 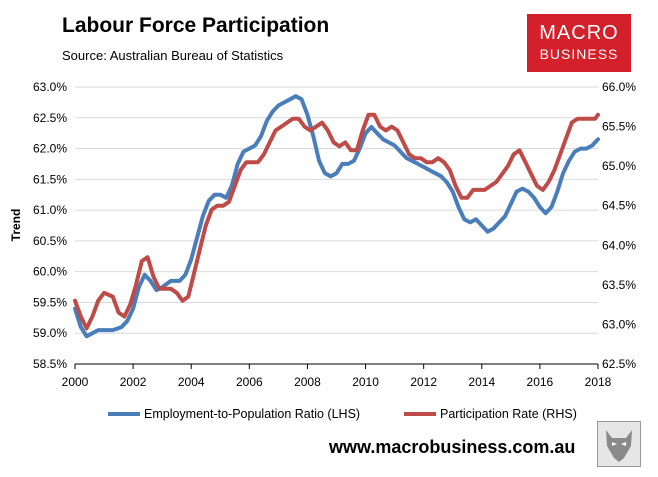 What do you see at coordinates (481, 382) in the screenshot?
I see `x-tick-label: 2014` at bounding box center [481, 382].